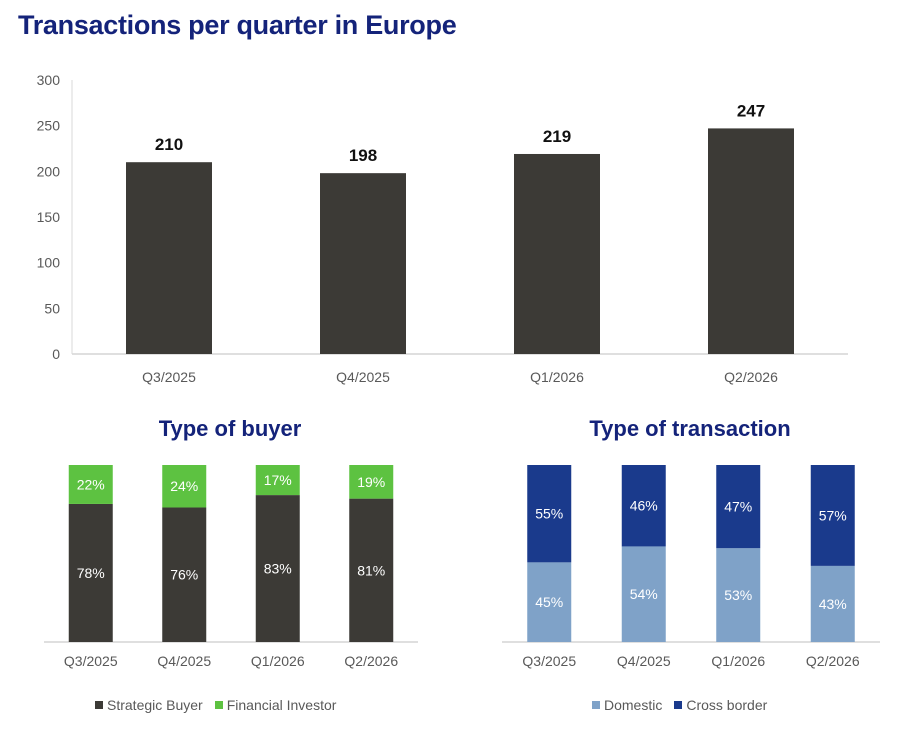 Image resolution: width=900 pixels, height=730 pixels. I want to click on segment-label: 19%, so click(371, 482).